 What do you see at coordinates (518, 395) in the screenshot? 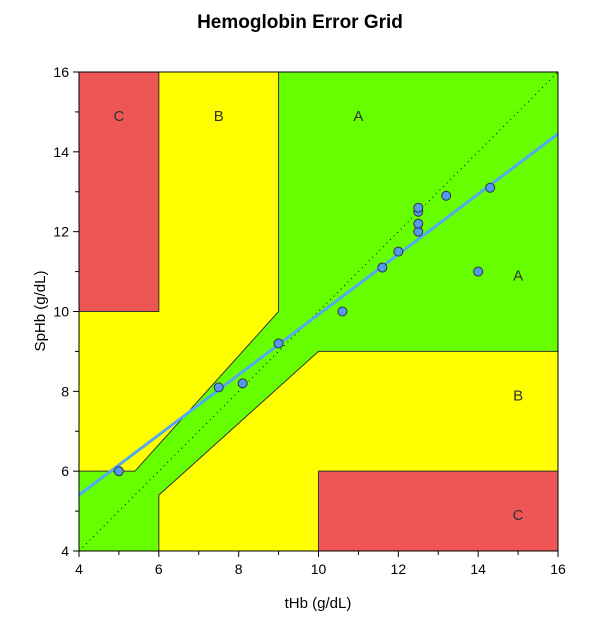
I see `zone-label-4: B` at bounding box center [518, 395].